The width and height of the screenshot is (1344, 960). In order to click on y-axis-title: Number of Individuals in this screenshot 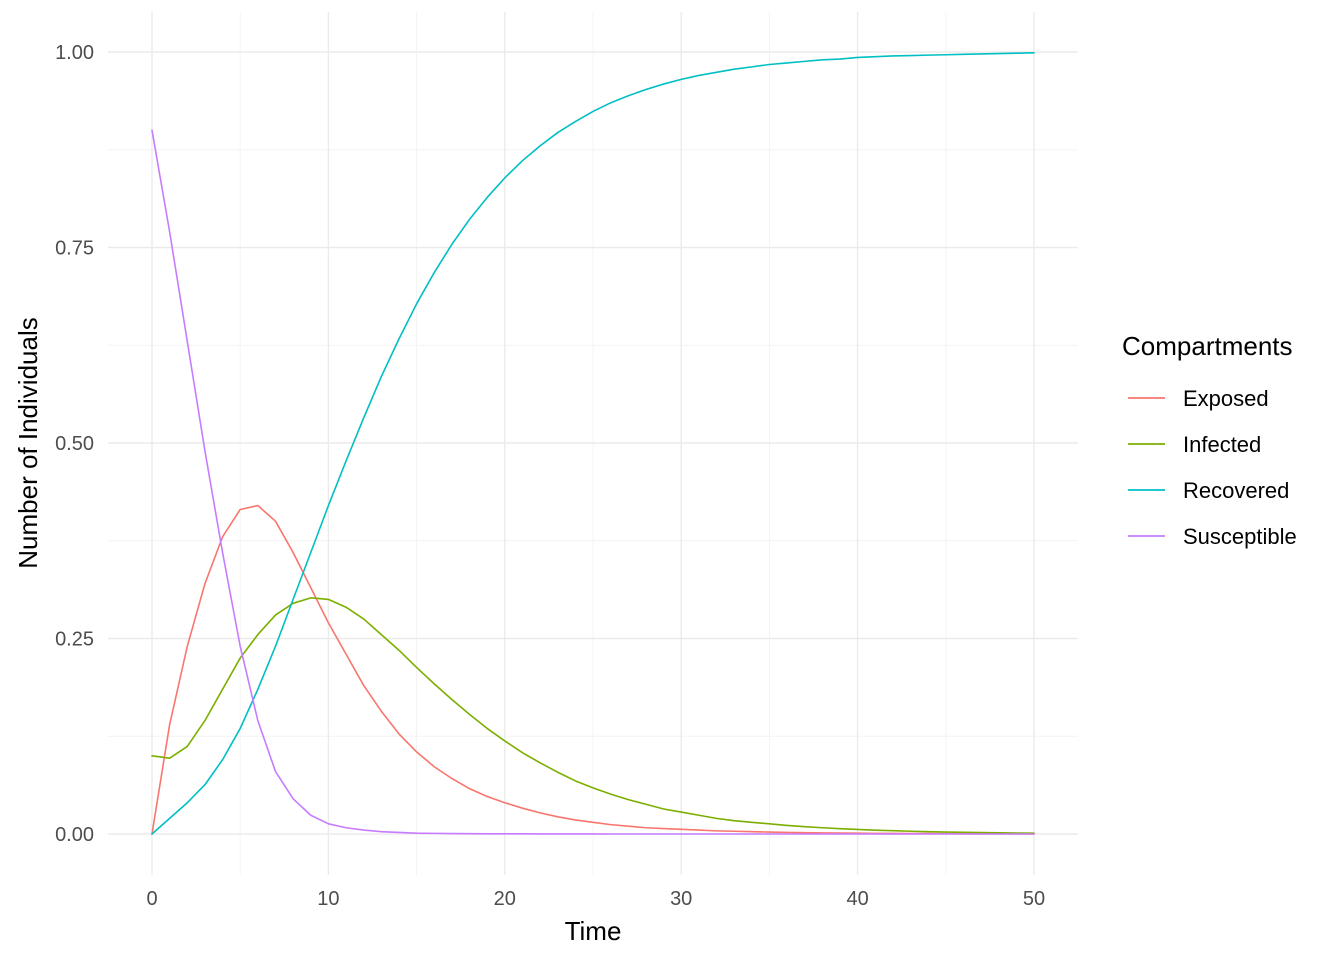, I will do `click(28, 442)`.